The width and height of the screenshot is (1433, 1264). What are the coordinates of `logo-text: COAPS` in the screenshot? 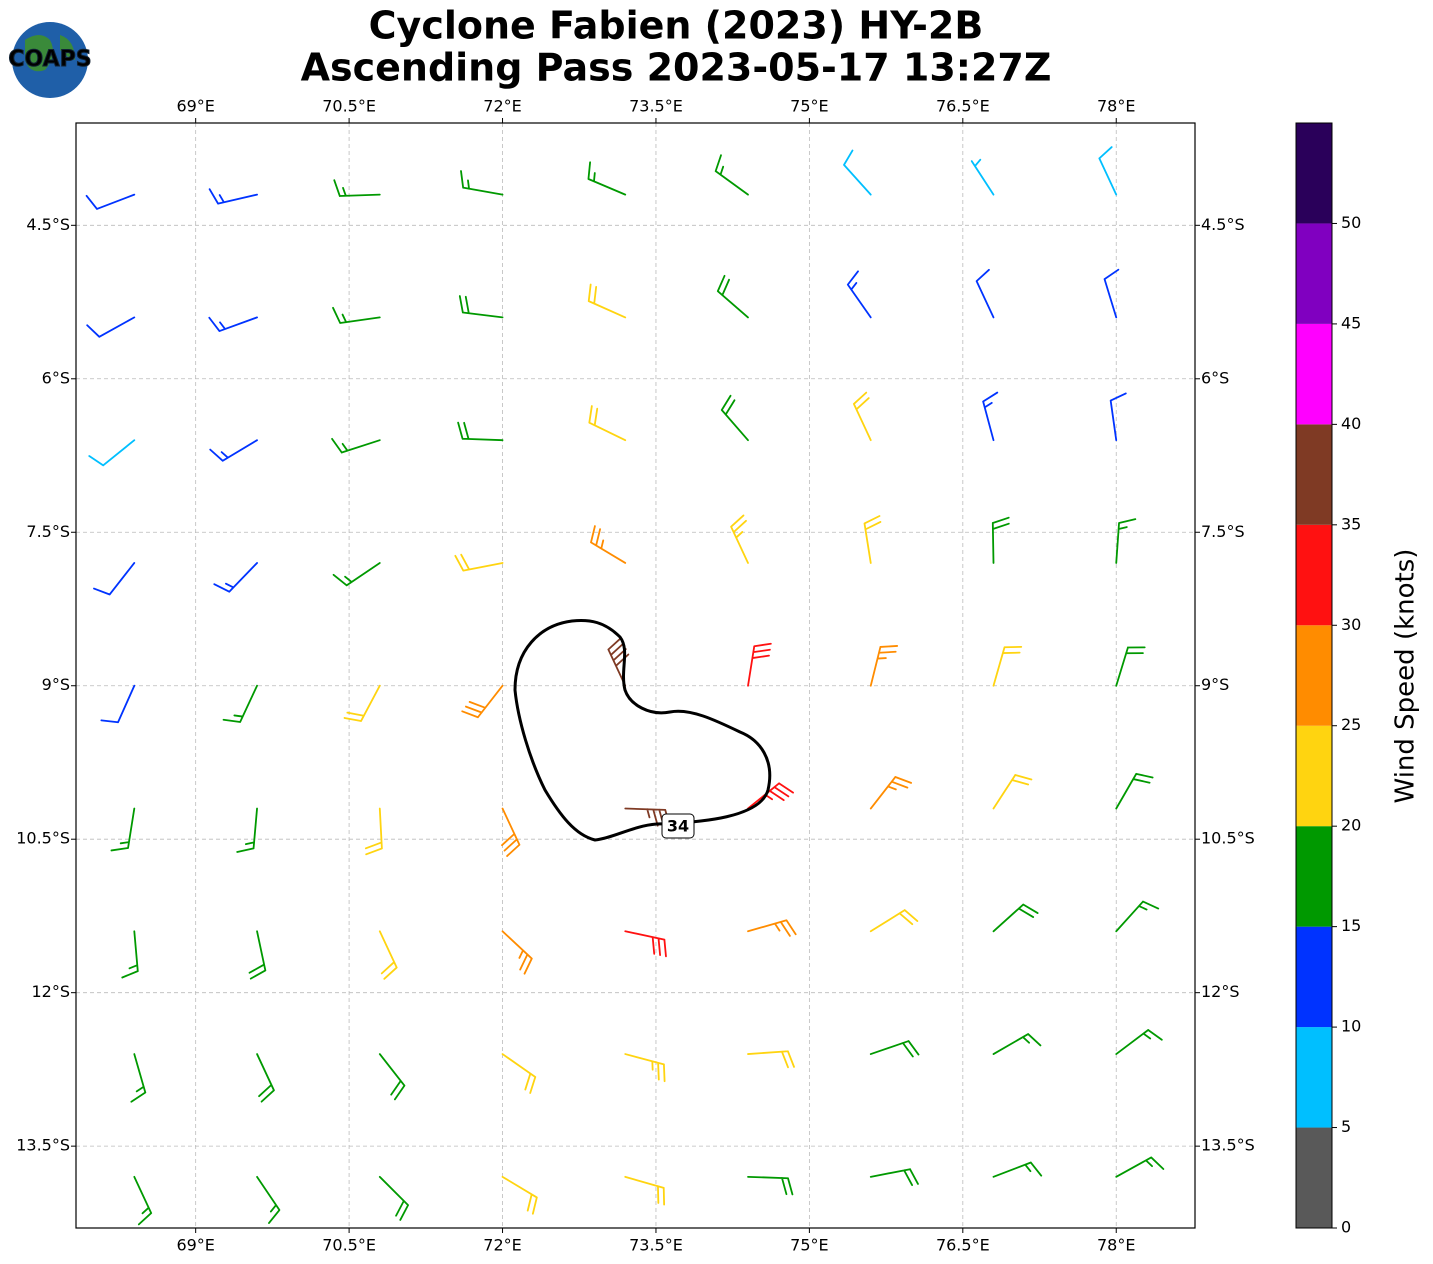 It's located at (49, 59).